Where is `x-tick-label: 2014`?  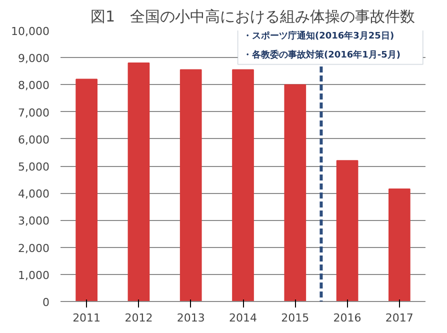
x-tick-label: 2014 is located at coordinates (243, 318).